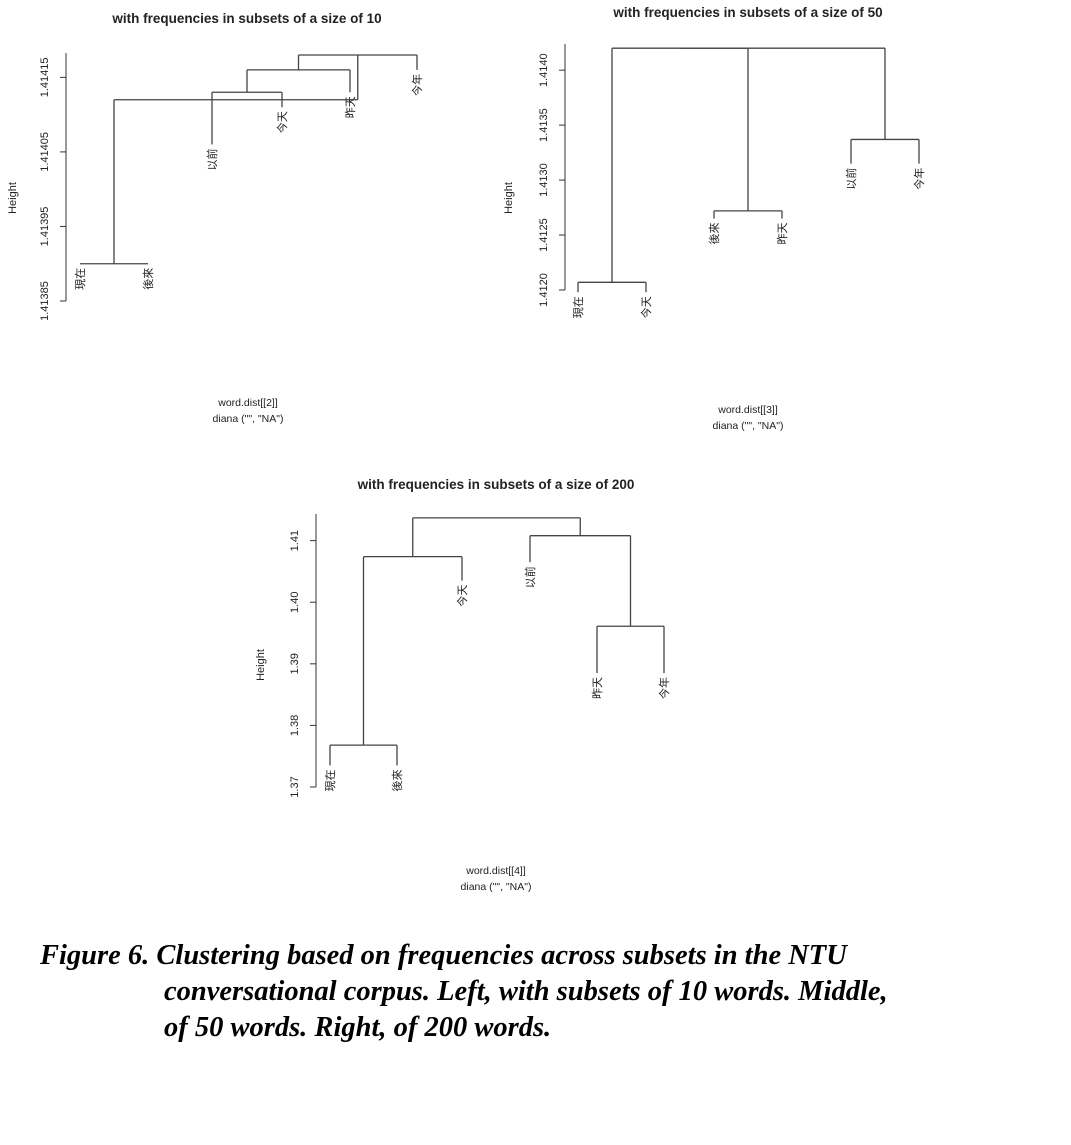 The height and width of the screenshot is (1145, 1071). Describe the element at coordinates (544, 235) in the screenshot. I see `plot2-y-tick-label: 1.4125` at that location.